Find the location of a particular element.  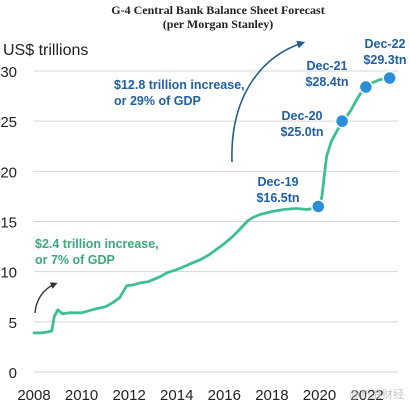

y-tick-label: 0 is located at coordinates (13, 373).